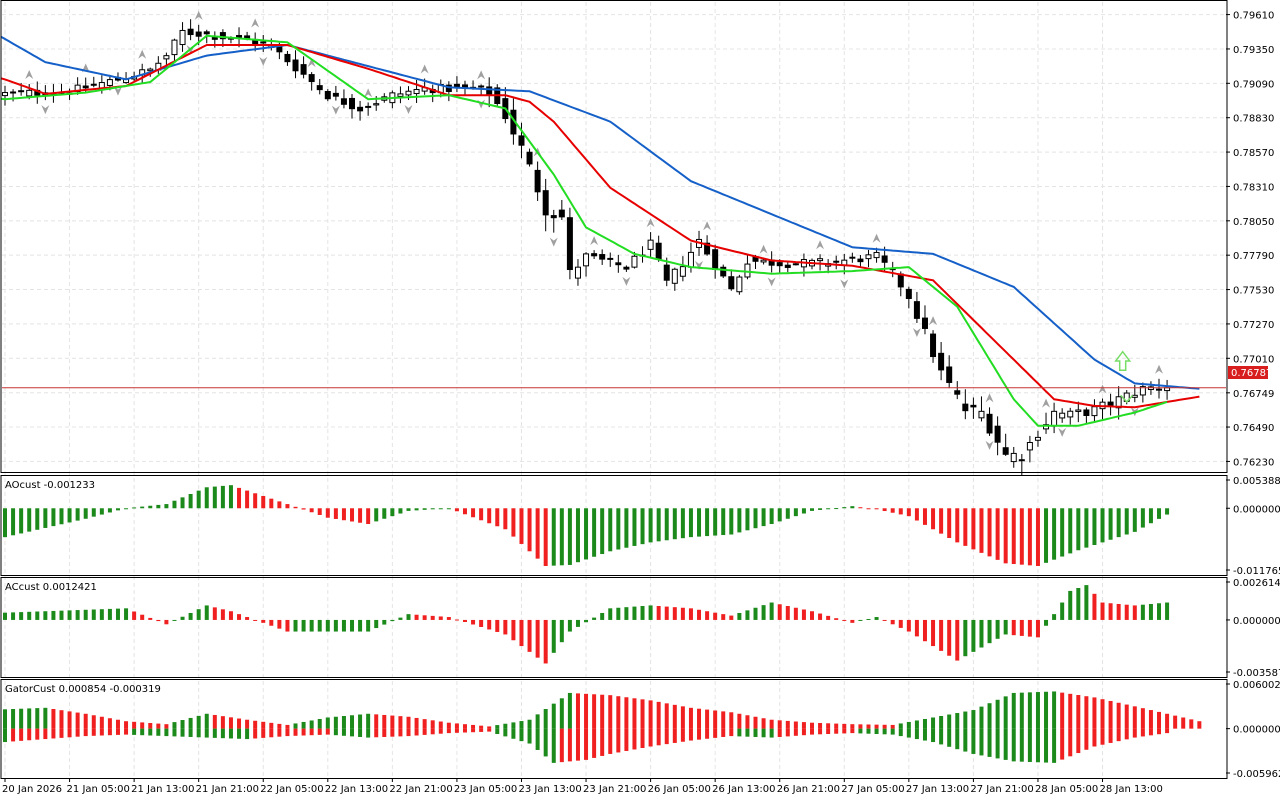 This screenshot has height=800, width=1280. Describe the element at coordinates (206, 33) in the screenshot. I see `bear-candle-body` at that location.